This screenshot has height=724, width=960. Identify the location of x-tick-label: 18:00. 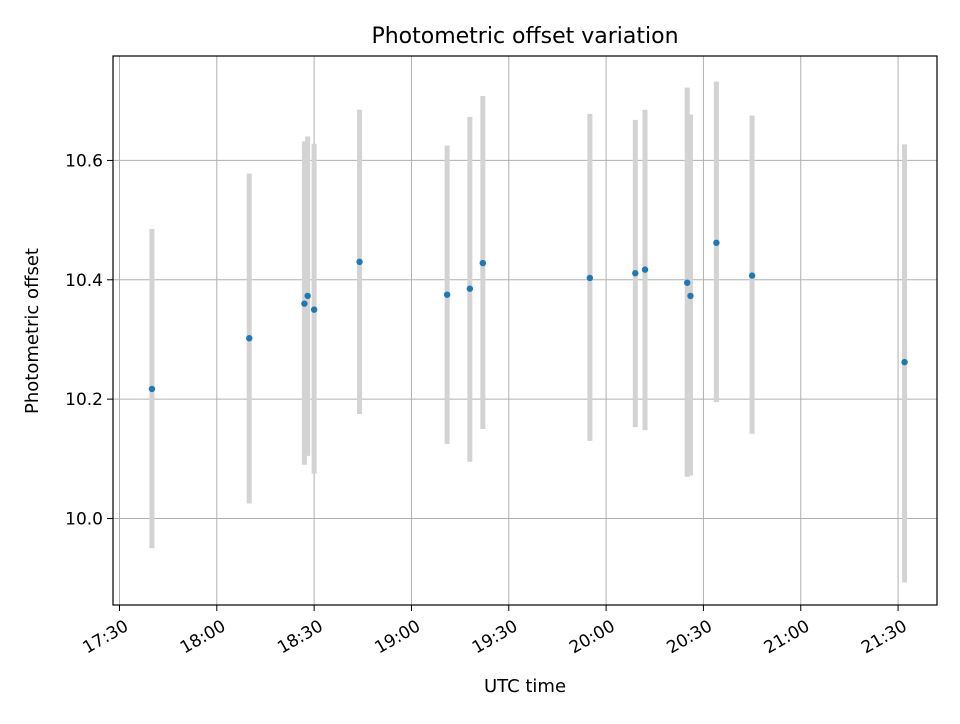
(203, 637).